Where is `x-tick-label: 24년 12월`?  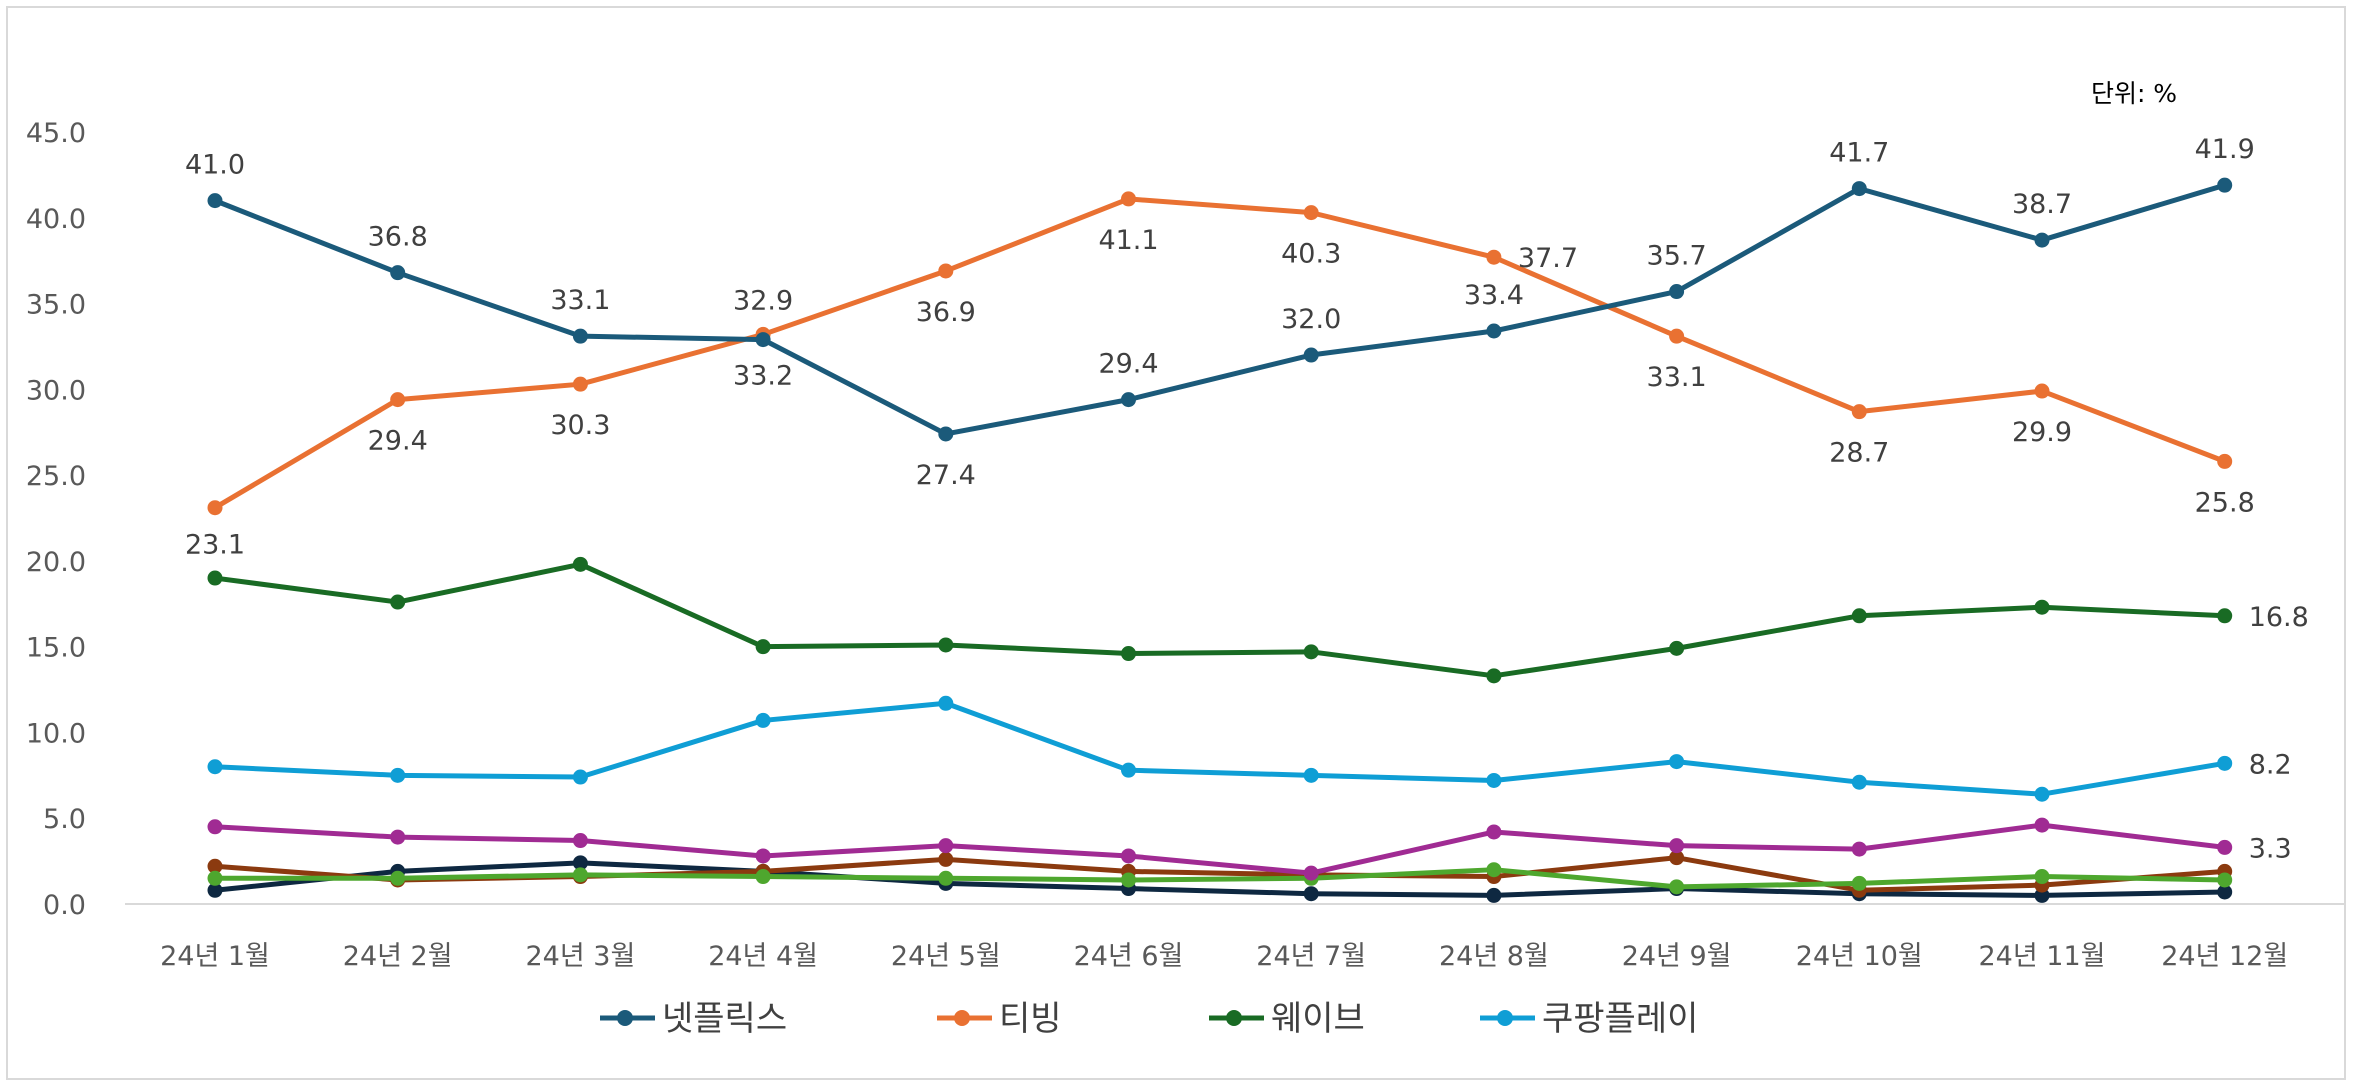
x-tick-label: 24년 12월 is located at coordinates (2224, 956).